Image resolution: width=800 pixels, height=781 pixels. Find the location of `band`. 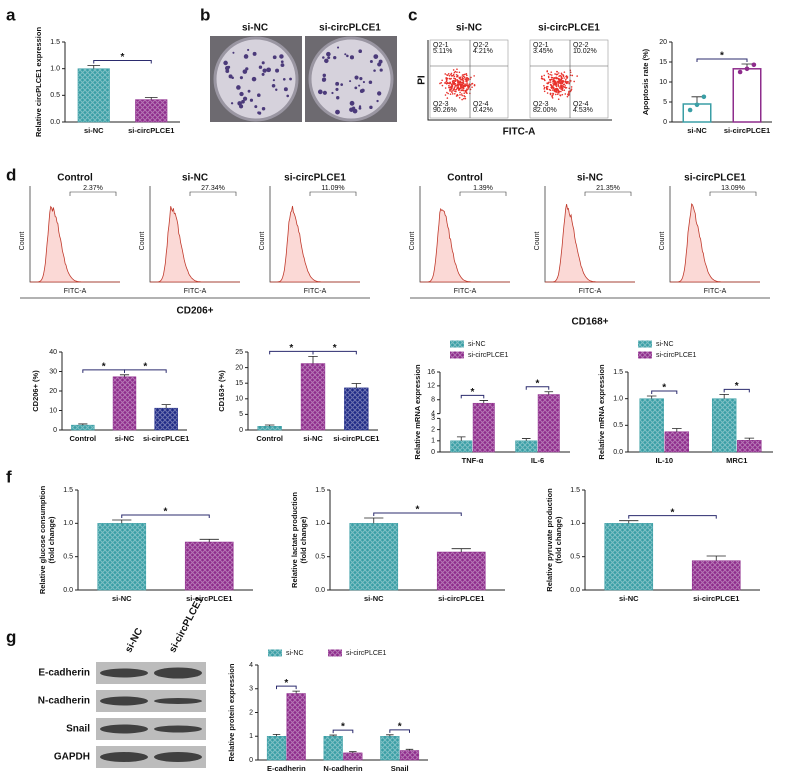

band is located at coordinates (124, 701).